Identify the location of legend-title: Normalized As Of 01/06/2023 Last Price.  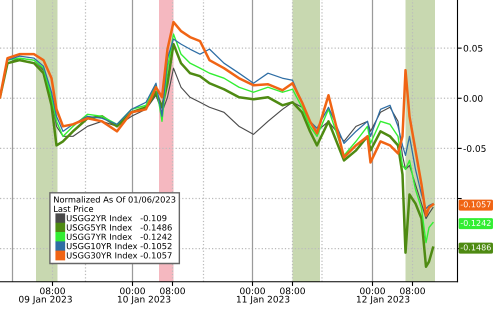
(115, 204).